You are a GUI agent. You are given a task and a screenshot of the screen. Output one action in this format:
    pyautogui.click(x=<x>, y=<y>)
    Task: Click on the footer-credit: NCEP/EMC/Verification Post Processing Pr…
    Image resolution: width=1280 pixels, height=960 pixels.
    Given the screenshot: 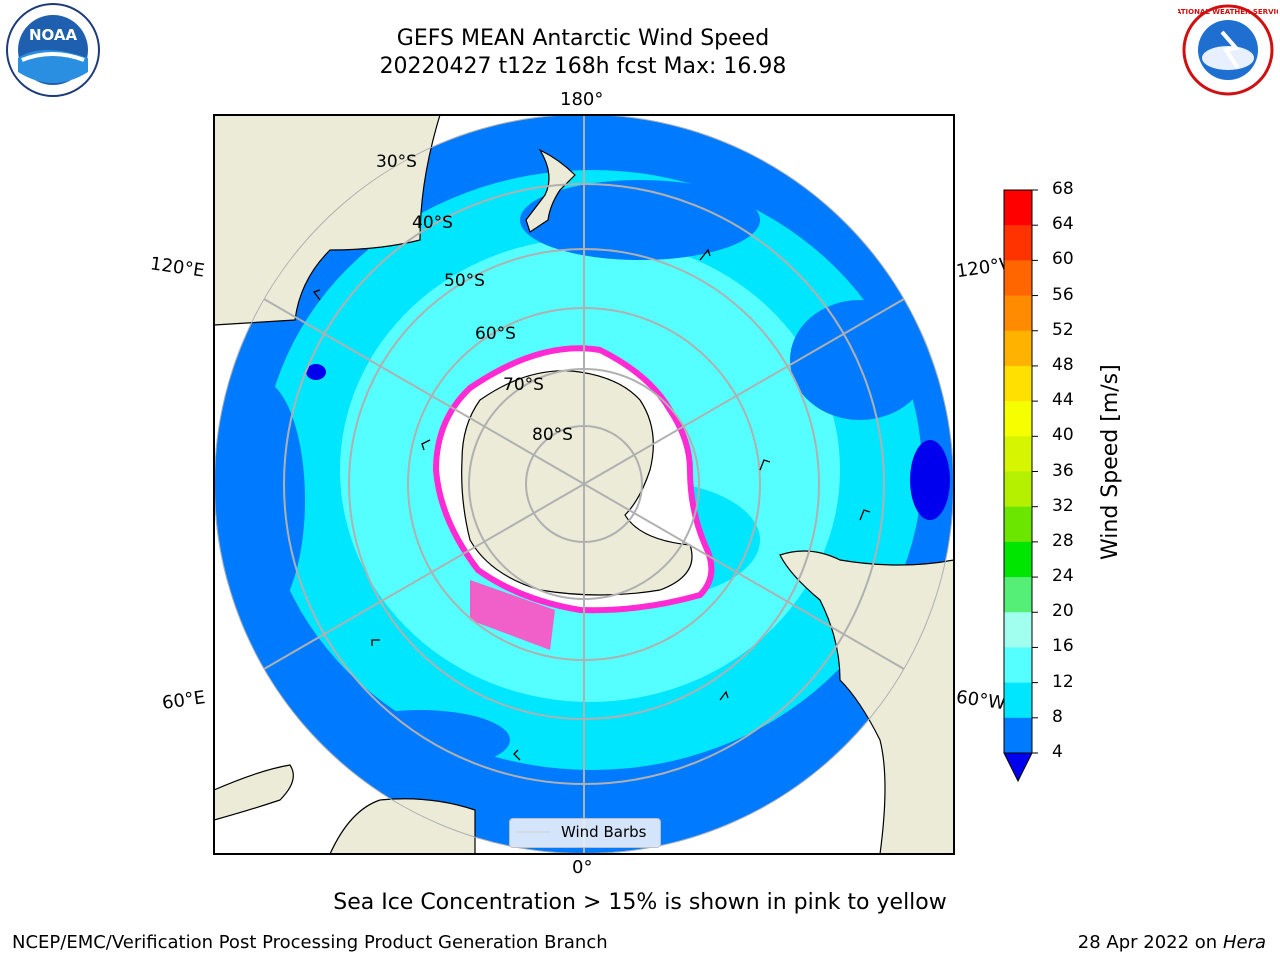 What is the action you would take?
    pyautogui.click(x=310, y=942)
    